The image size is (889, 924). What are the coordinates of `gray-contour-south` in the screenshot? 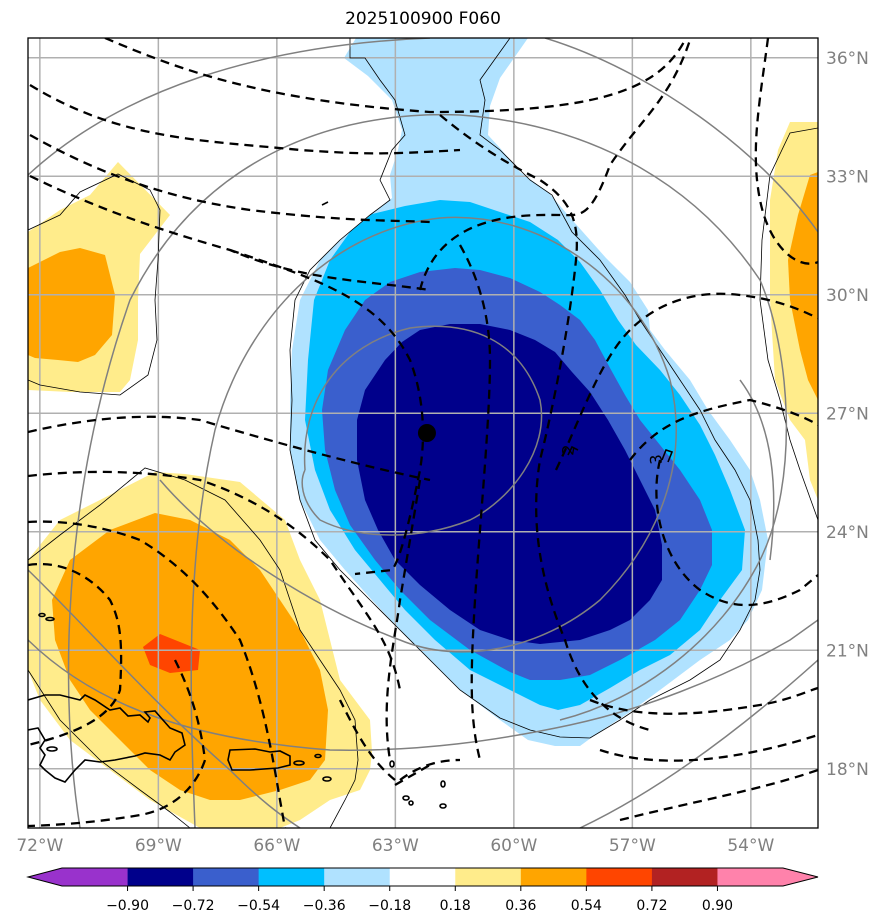 It's located at (423, 685).